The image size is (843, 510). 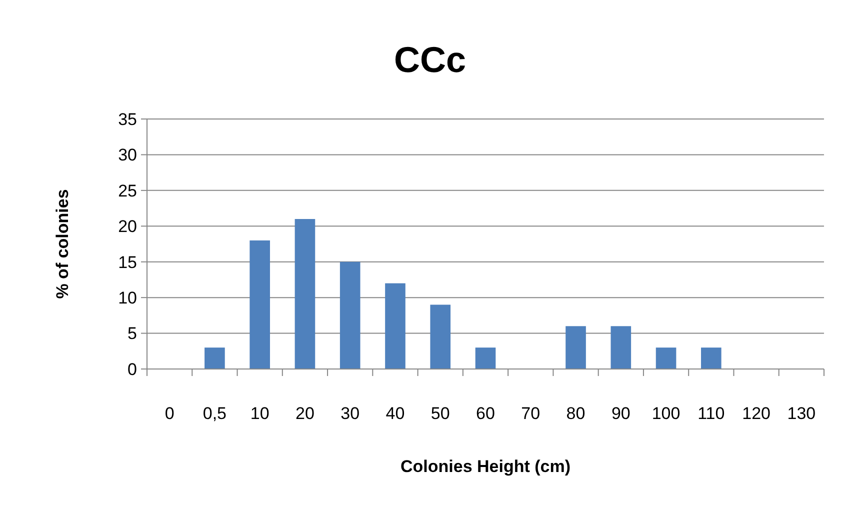 What do you see at coordinates (127, 119) in the screenshot?
I see `y-tick-label: 35` at bounding box center [127, 119].